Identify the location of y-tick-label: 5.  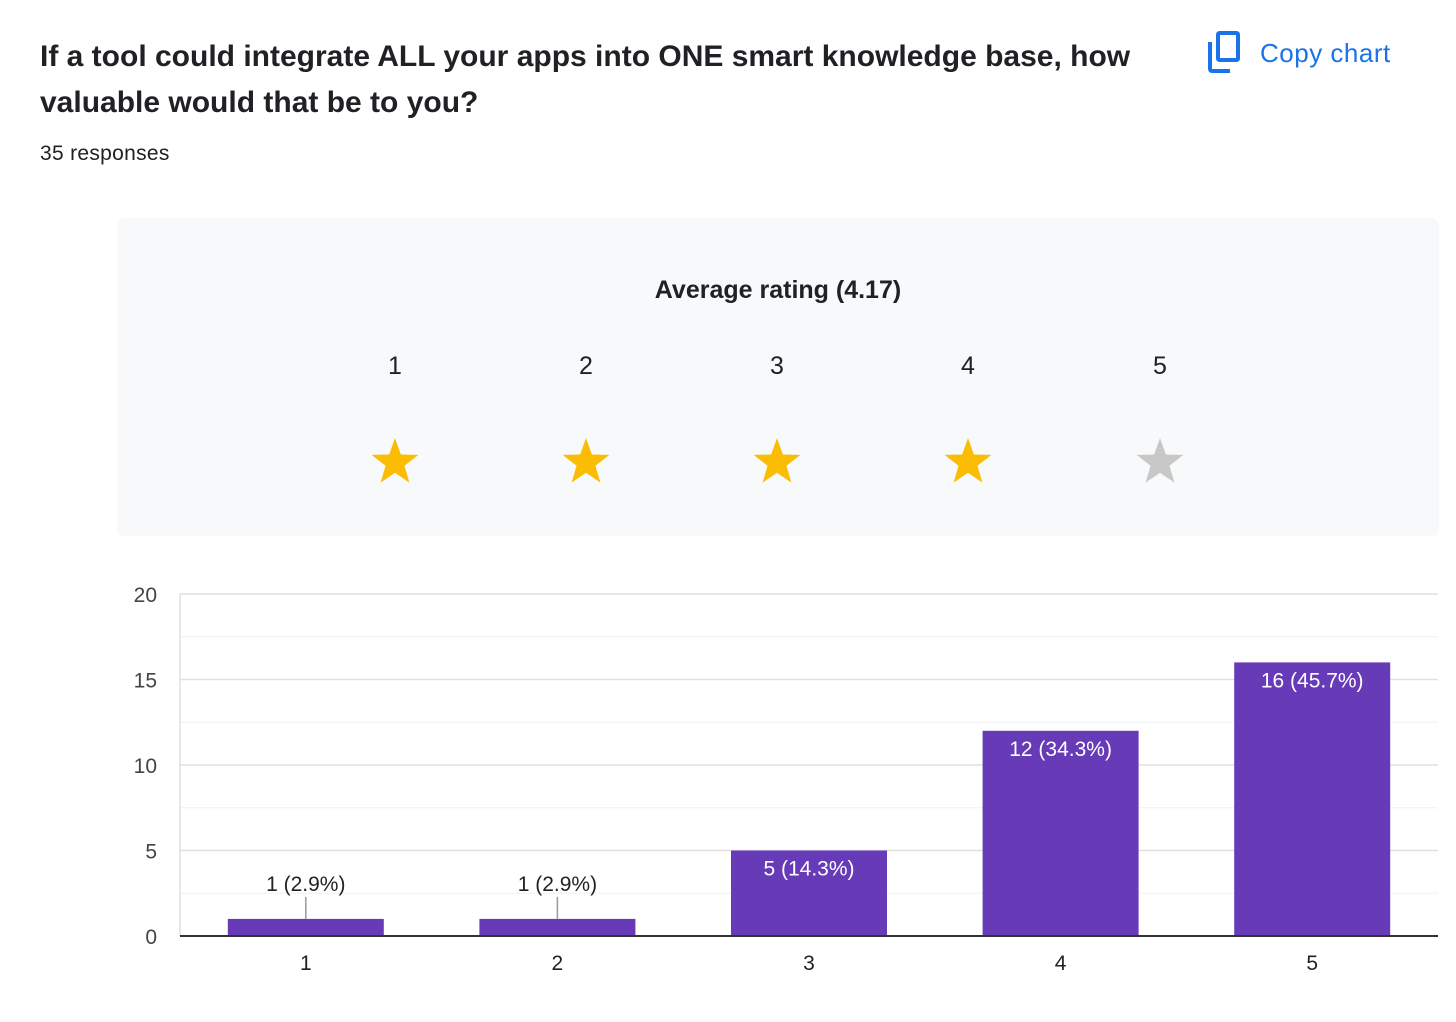
(151, 852).